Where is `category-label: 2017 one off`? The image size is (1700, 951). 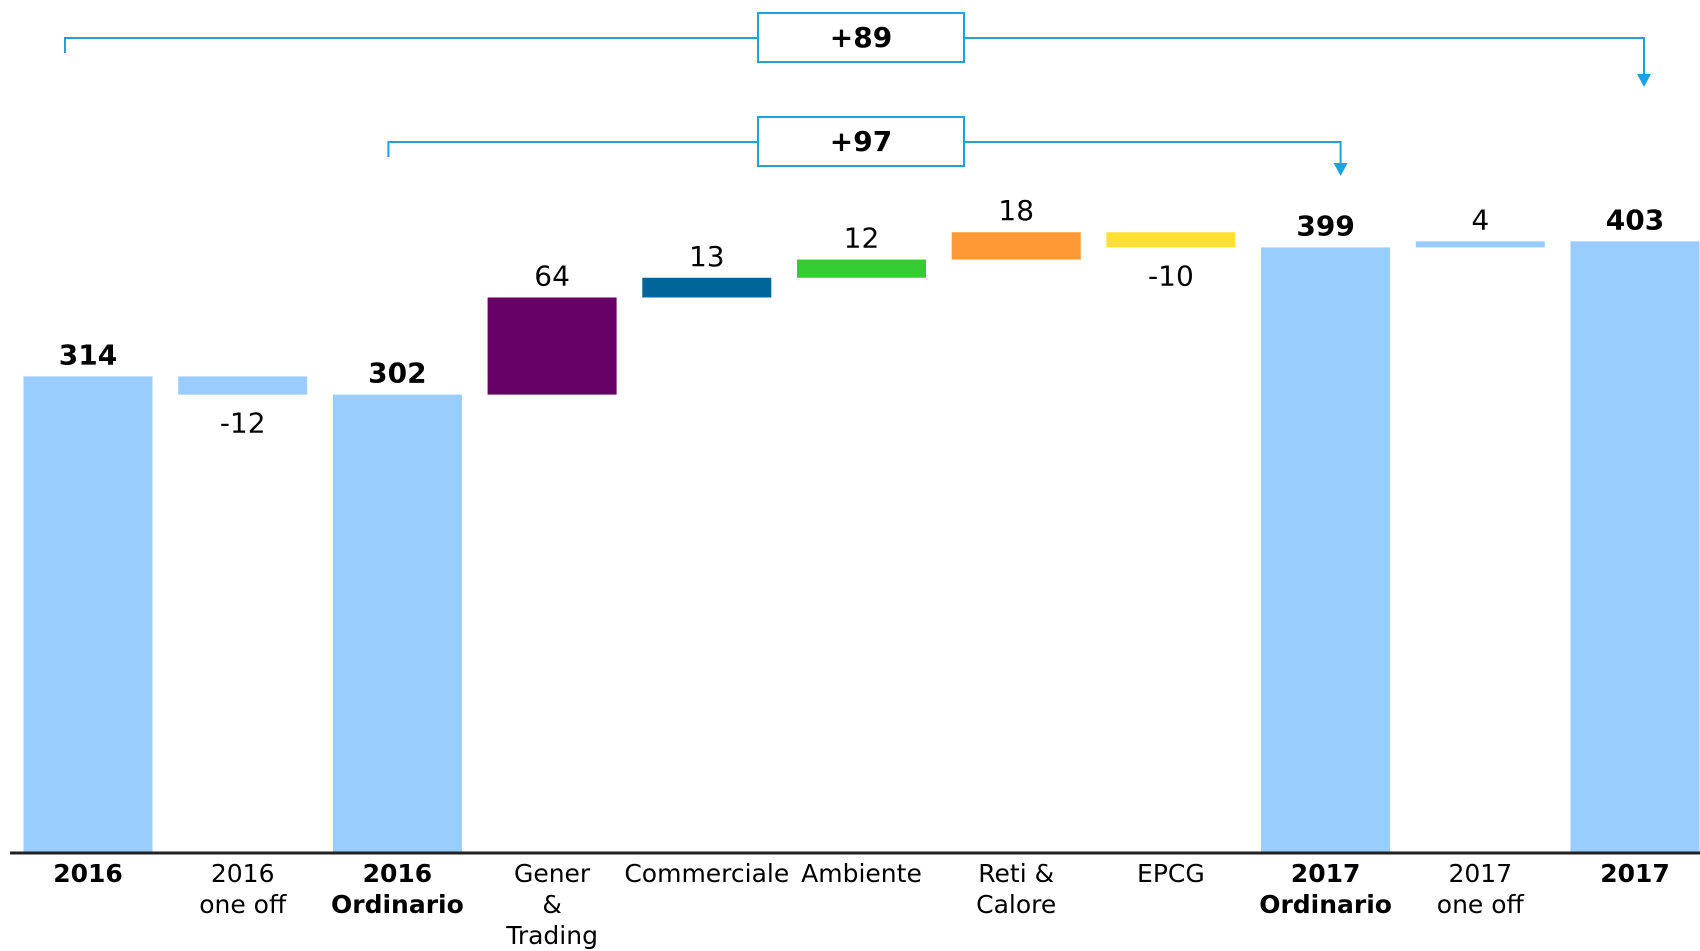 category-label: 2017 one off is located at coordinates (1480, 889).